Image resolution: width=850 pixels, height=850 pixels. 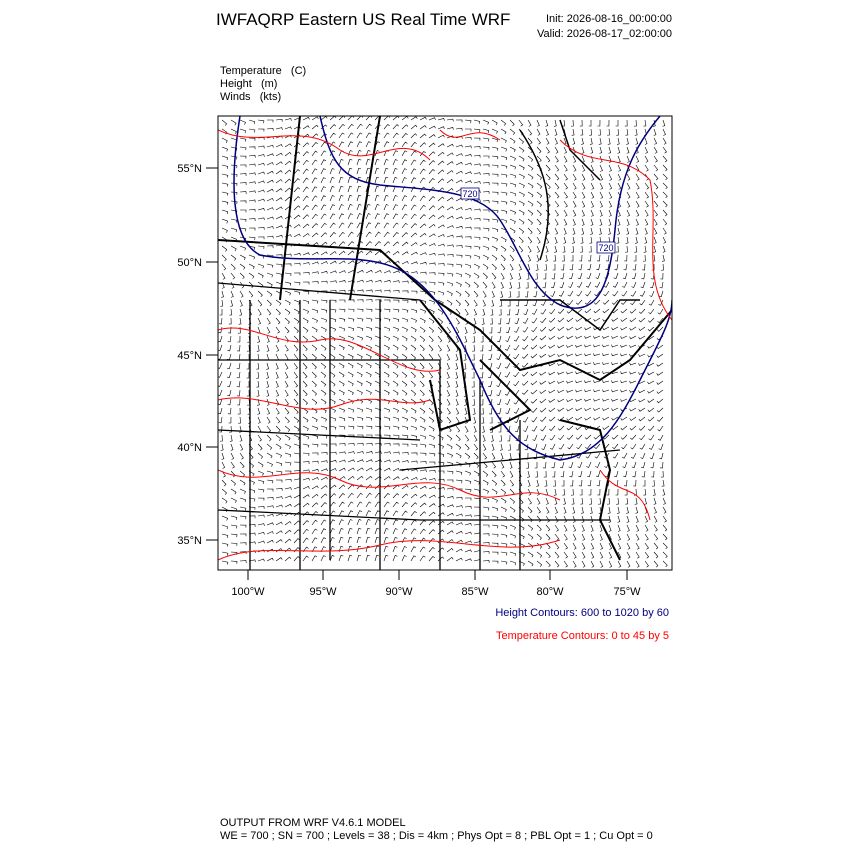 What do you see at coordinates (475, 592) in the screenshot?
I see `lon-label: 85°W` at bounding box center [475, 592].